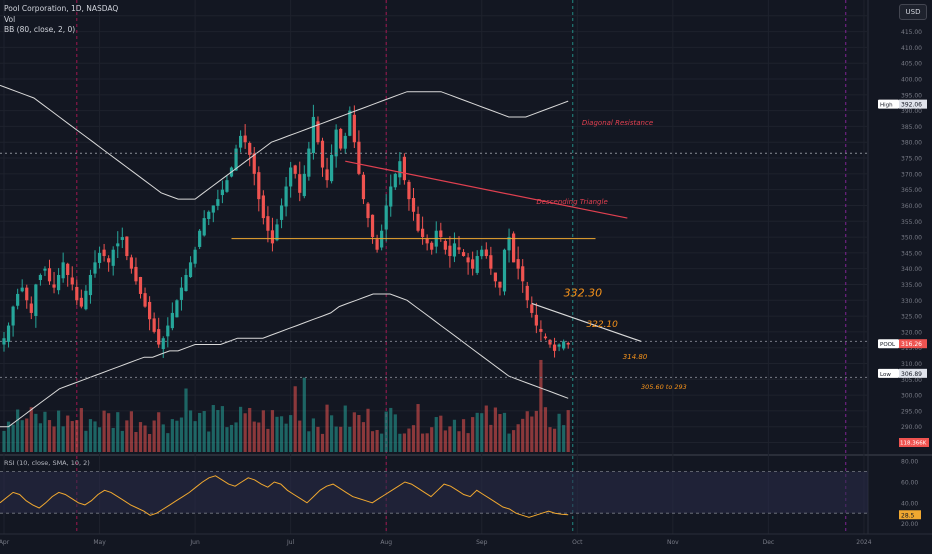 This screenshot has height=554, width=932. I want to click on bollinger-lower, so click(284, 360).